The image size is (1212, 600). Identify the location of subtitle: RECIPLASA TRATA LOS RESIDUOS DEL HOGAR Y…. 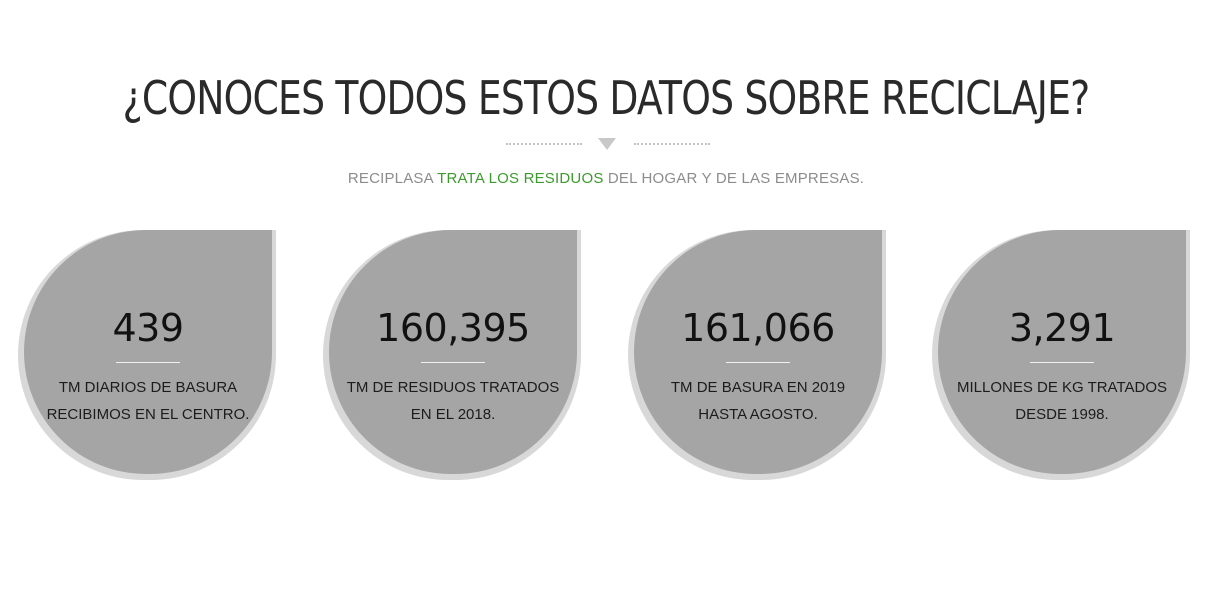
(606, 179).